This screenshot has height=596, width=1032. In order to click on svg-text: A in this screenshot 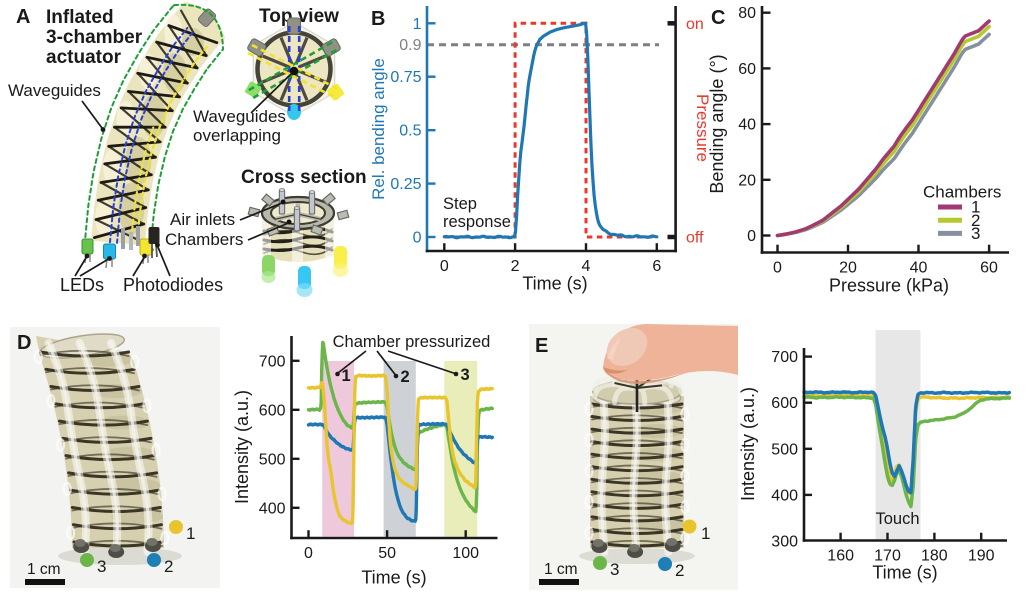, I will do `click(23, 17)`.